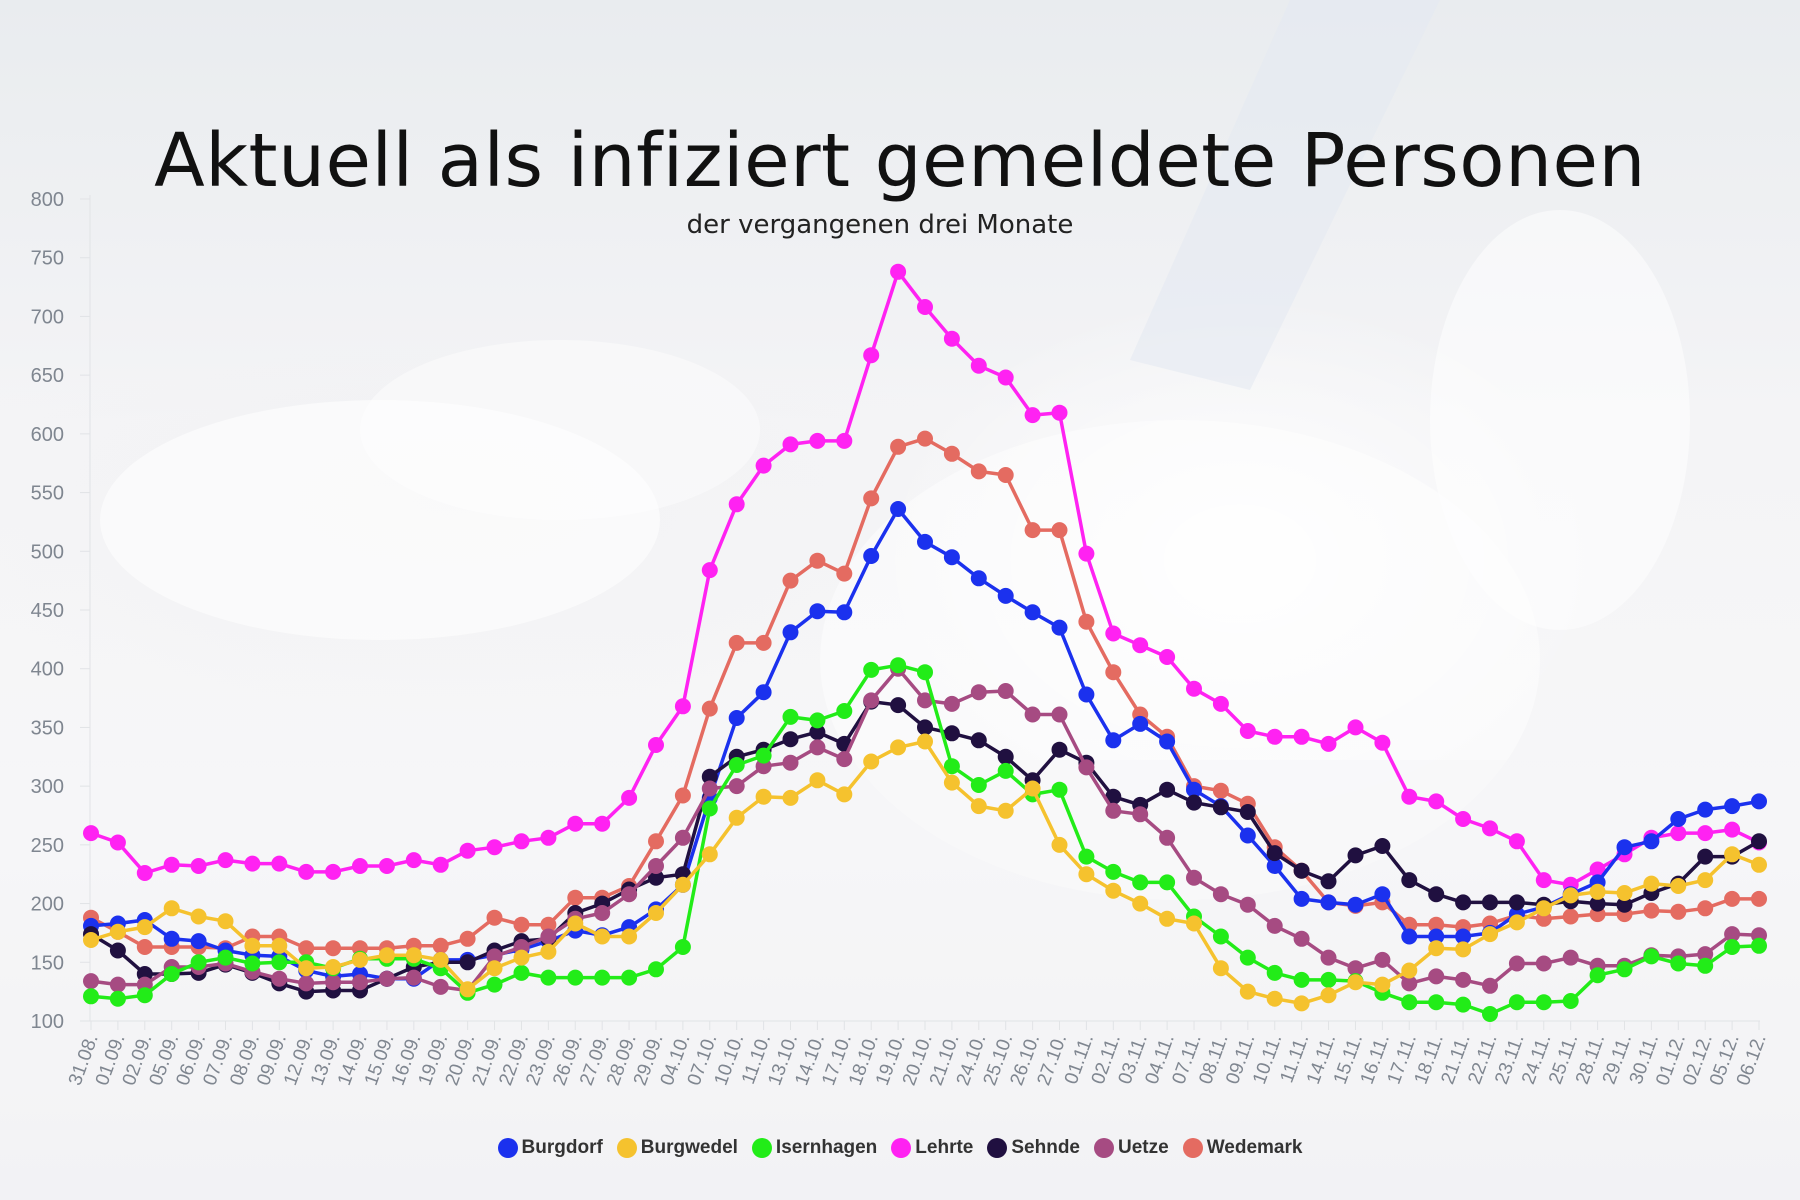 The image size is (1800, 1200). Describe the element at coordinates (1033, 1148) in the screenshot. I see `legend-item-sehnde: Sehnde` at that location.